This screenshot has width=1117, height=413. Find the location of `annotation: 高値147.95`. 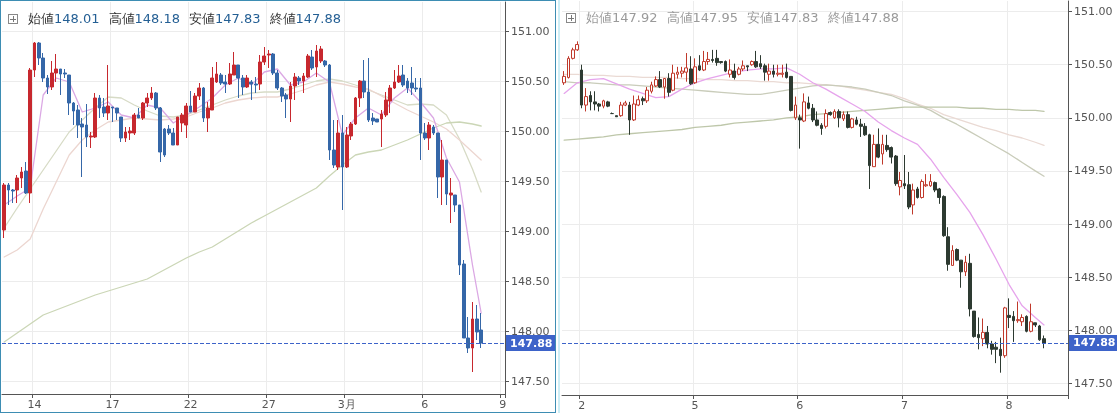

annotation: 高値147.95 is located at coordinates (702, 17).